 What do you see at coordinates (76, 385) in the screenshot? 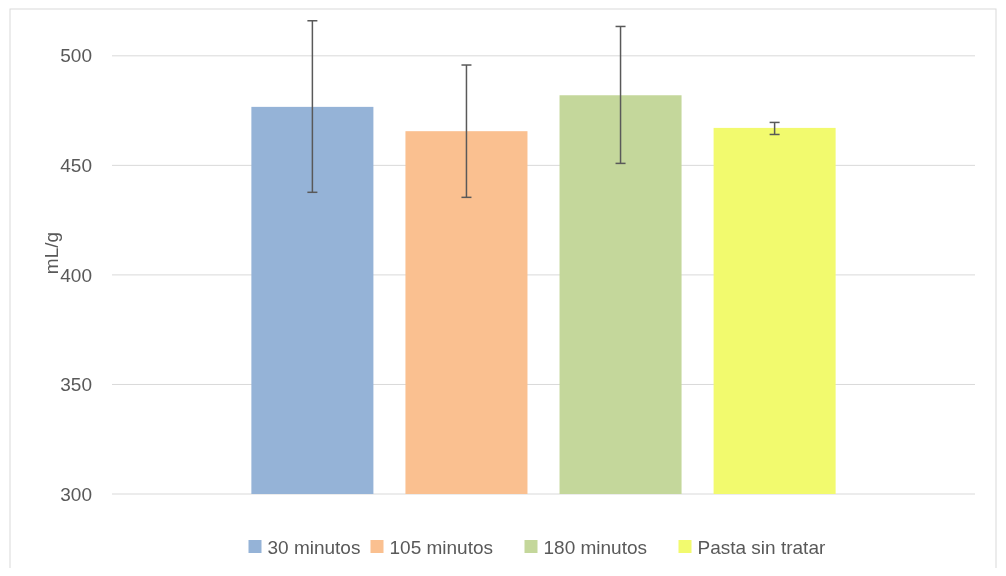
I see `y-tick-label: 350` at bounding box center [76, 385].